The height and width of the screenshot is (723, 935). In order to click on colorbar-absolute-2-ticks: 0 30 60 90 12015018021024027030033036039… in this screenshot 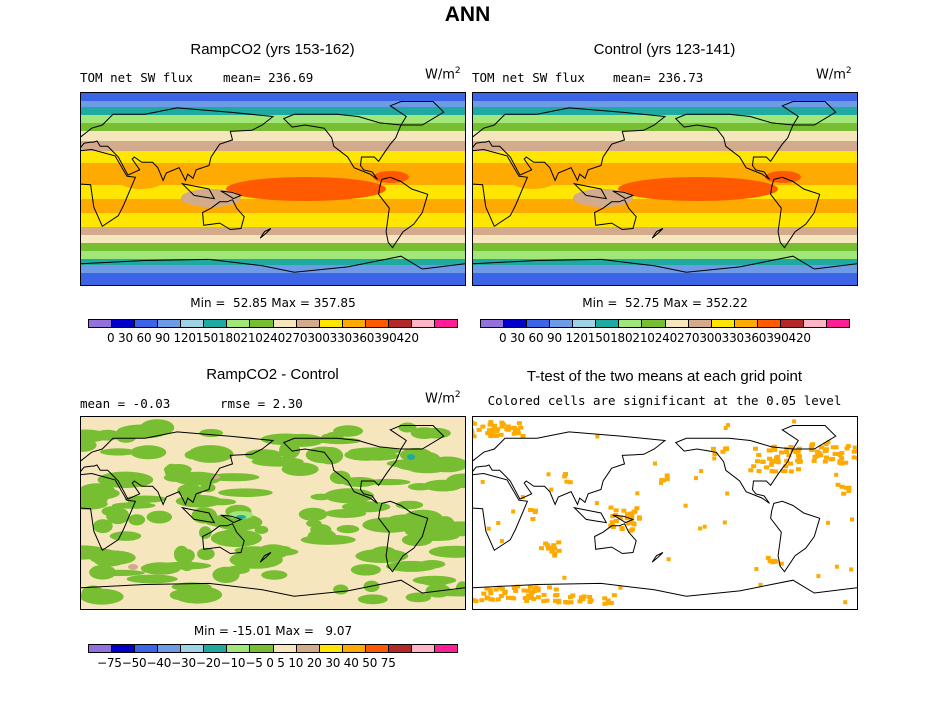, I will do `click(655, 338)`.